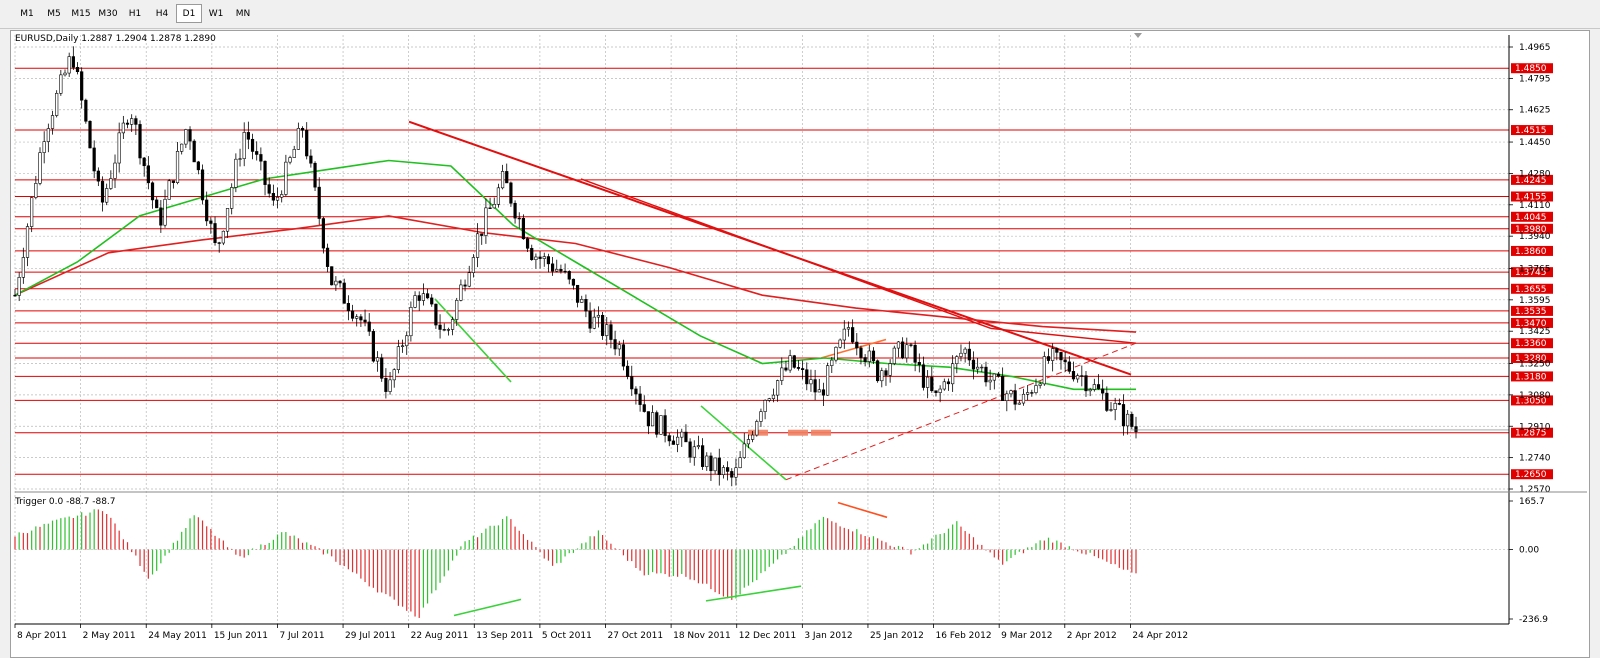 The image size is (1600, 658). Describe the element at coordinates (702, 636) in the screenshot. I see `x-tick-label: 18 Nov 2011` at that location.